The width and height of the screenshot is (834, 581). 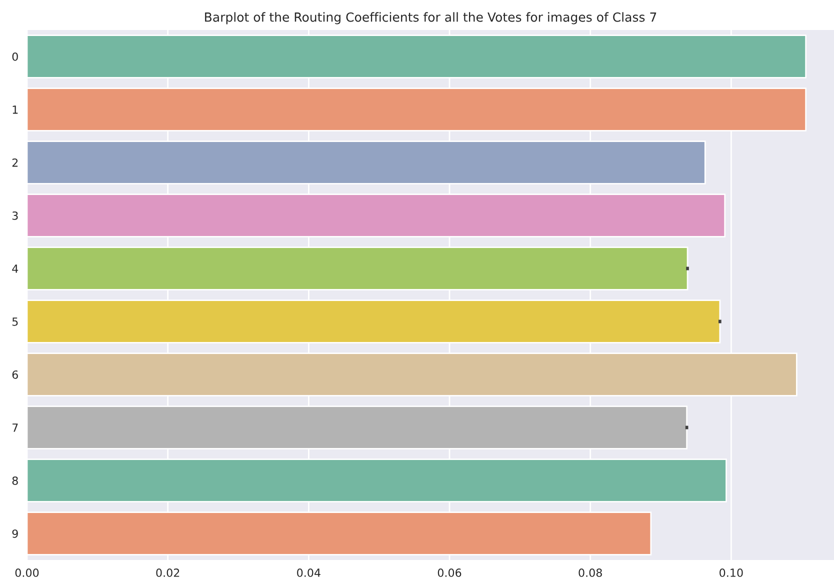 I want to click on x-tick-label: 0.02, so click(x=168, y=572).